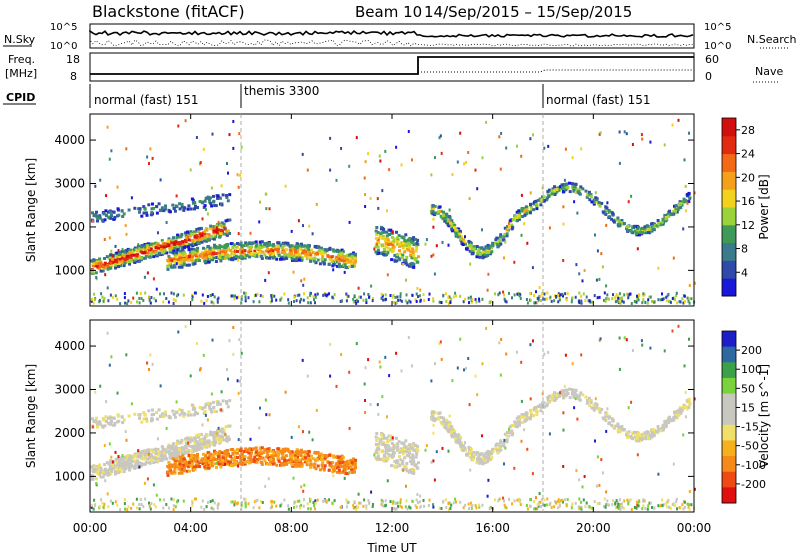 This screenshot has height=554, width=800. Describe the element at coordinates (394, 67) in the screenshot. I see `freq-strip: Freq. [MHz] 18 8 60 0 Nave` at that location.